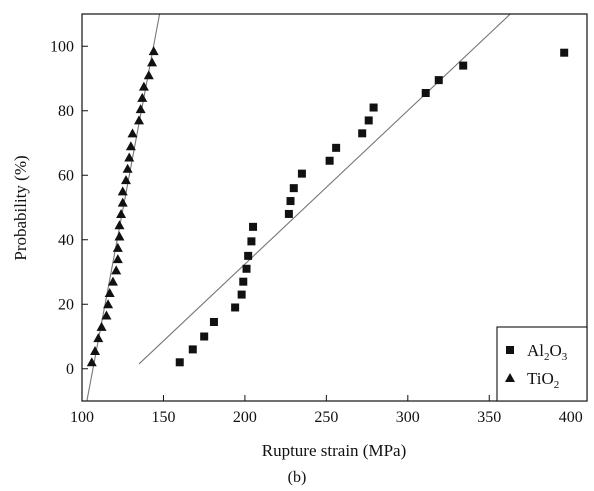  I want to click on legend-label-tio2: TiO2, so click(543, 380).